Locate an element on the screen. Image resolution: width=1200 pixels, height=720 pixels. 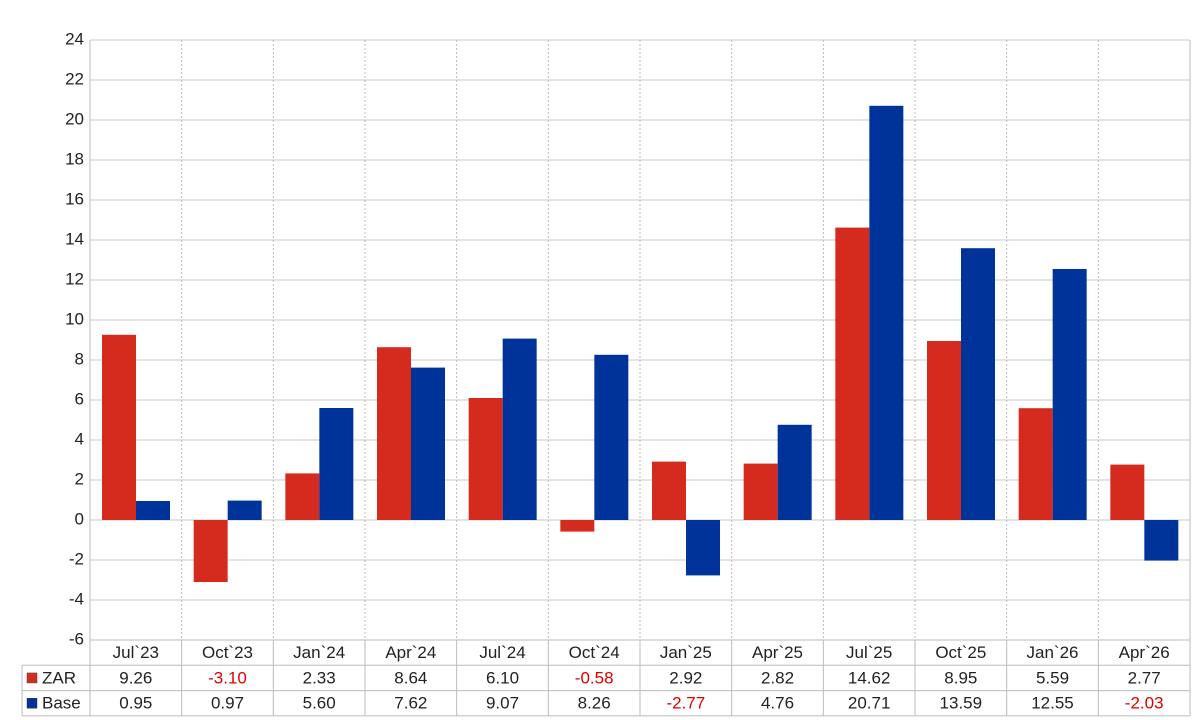
y-tick-label: 18 is located at coordinates (74, 158).